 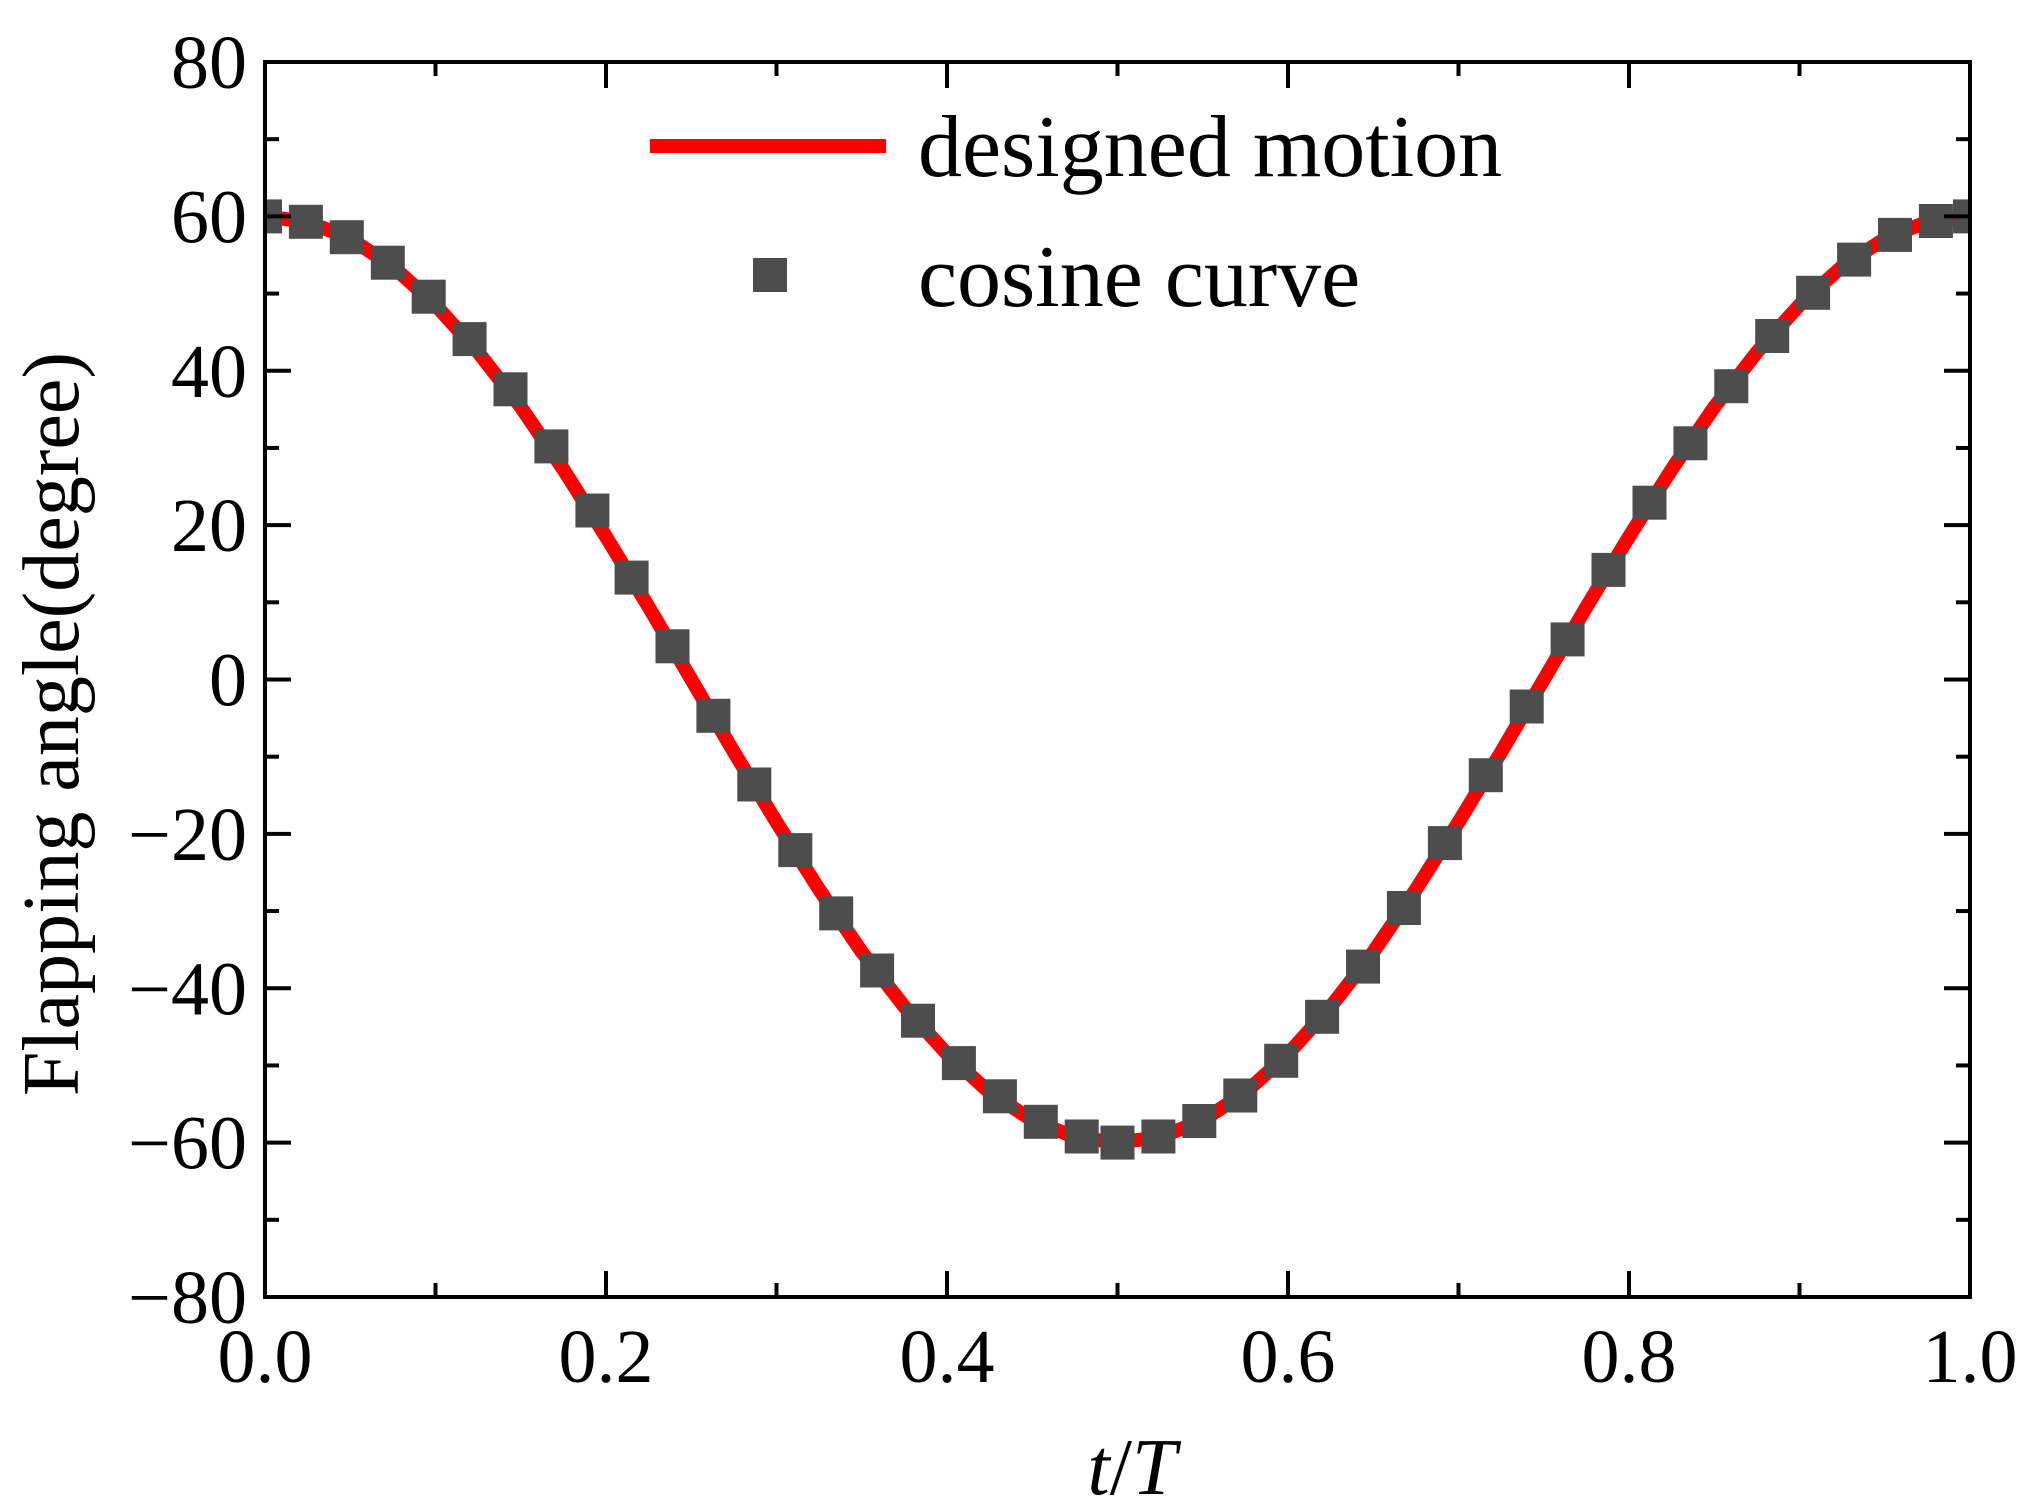 What do you see at coordinates (1121, 1463) in the screenshot?
I see `x-axis-title-sep: /` at bounding box center [1121, 1463].